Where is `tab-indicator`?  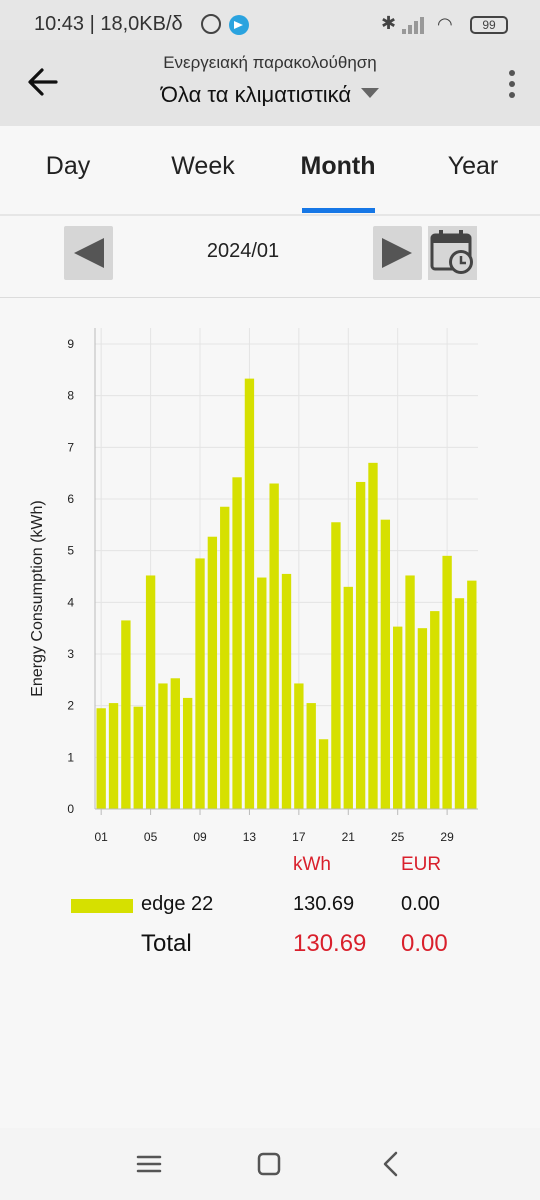 tab-indicator is located at coordinates (338, 210).